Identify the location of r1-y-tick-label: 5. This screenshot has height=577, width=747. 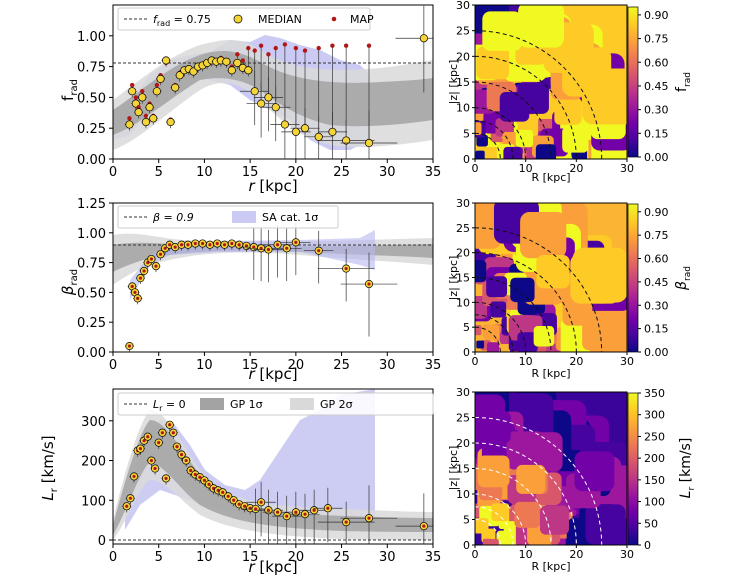
(466, 133).